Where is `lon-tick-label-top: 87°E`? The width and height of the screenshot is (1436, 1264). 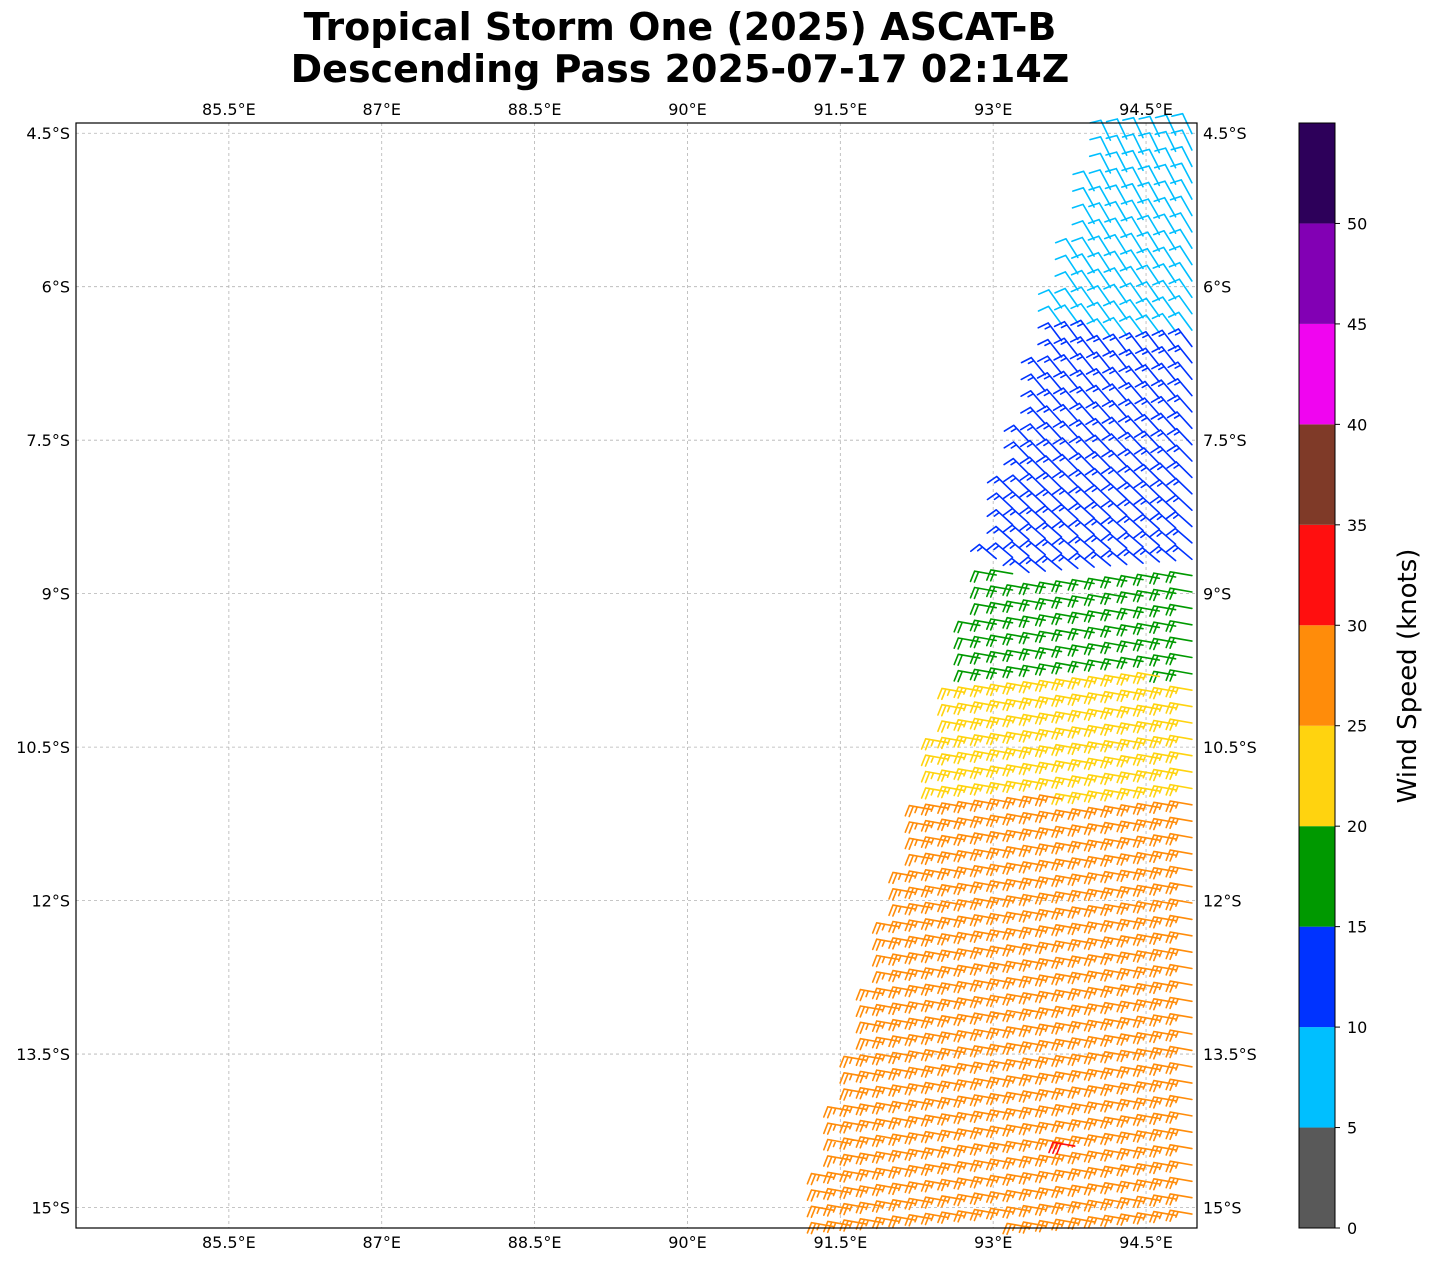 lon-tick-label-top: 87°E is located at coordinates (381, 109).